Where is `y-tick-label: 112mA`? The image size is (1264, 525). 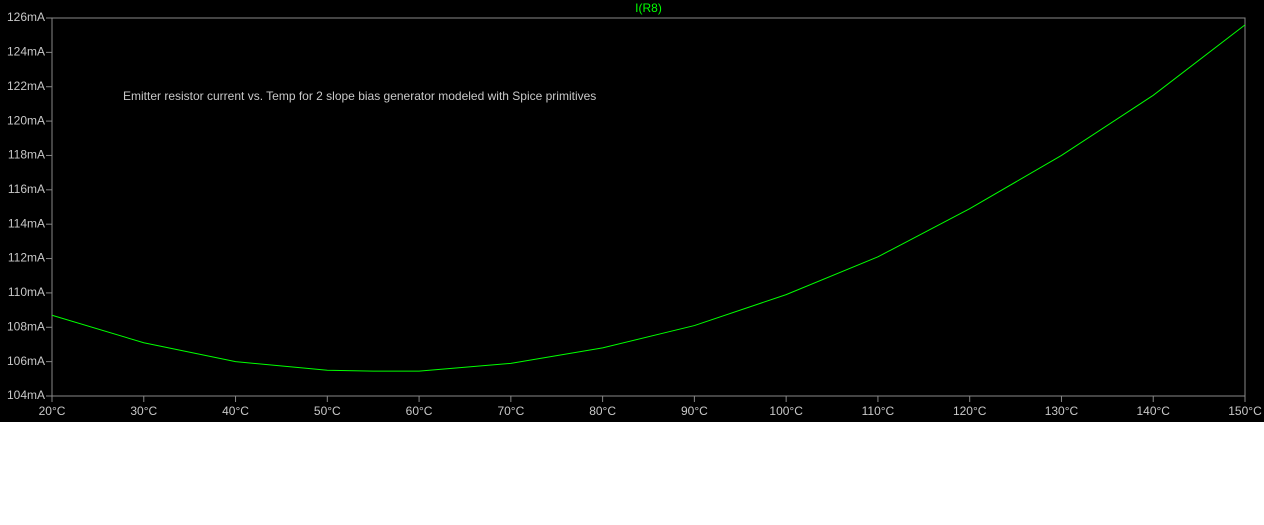 y-tick-label: 112mA is located at coordinates (26, 258).